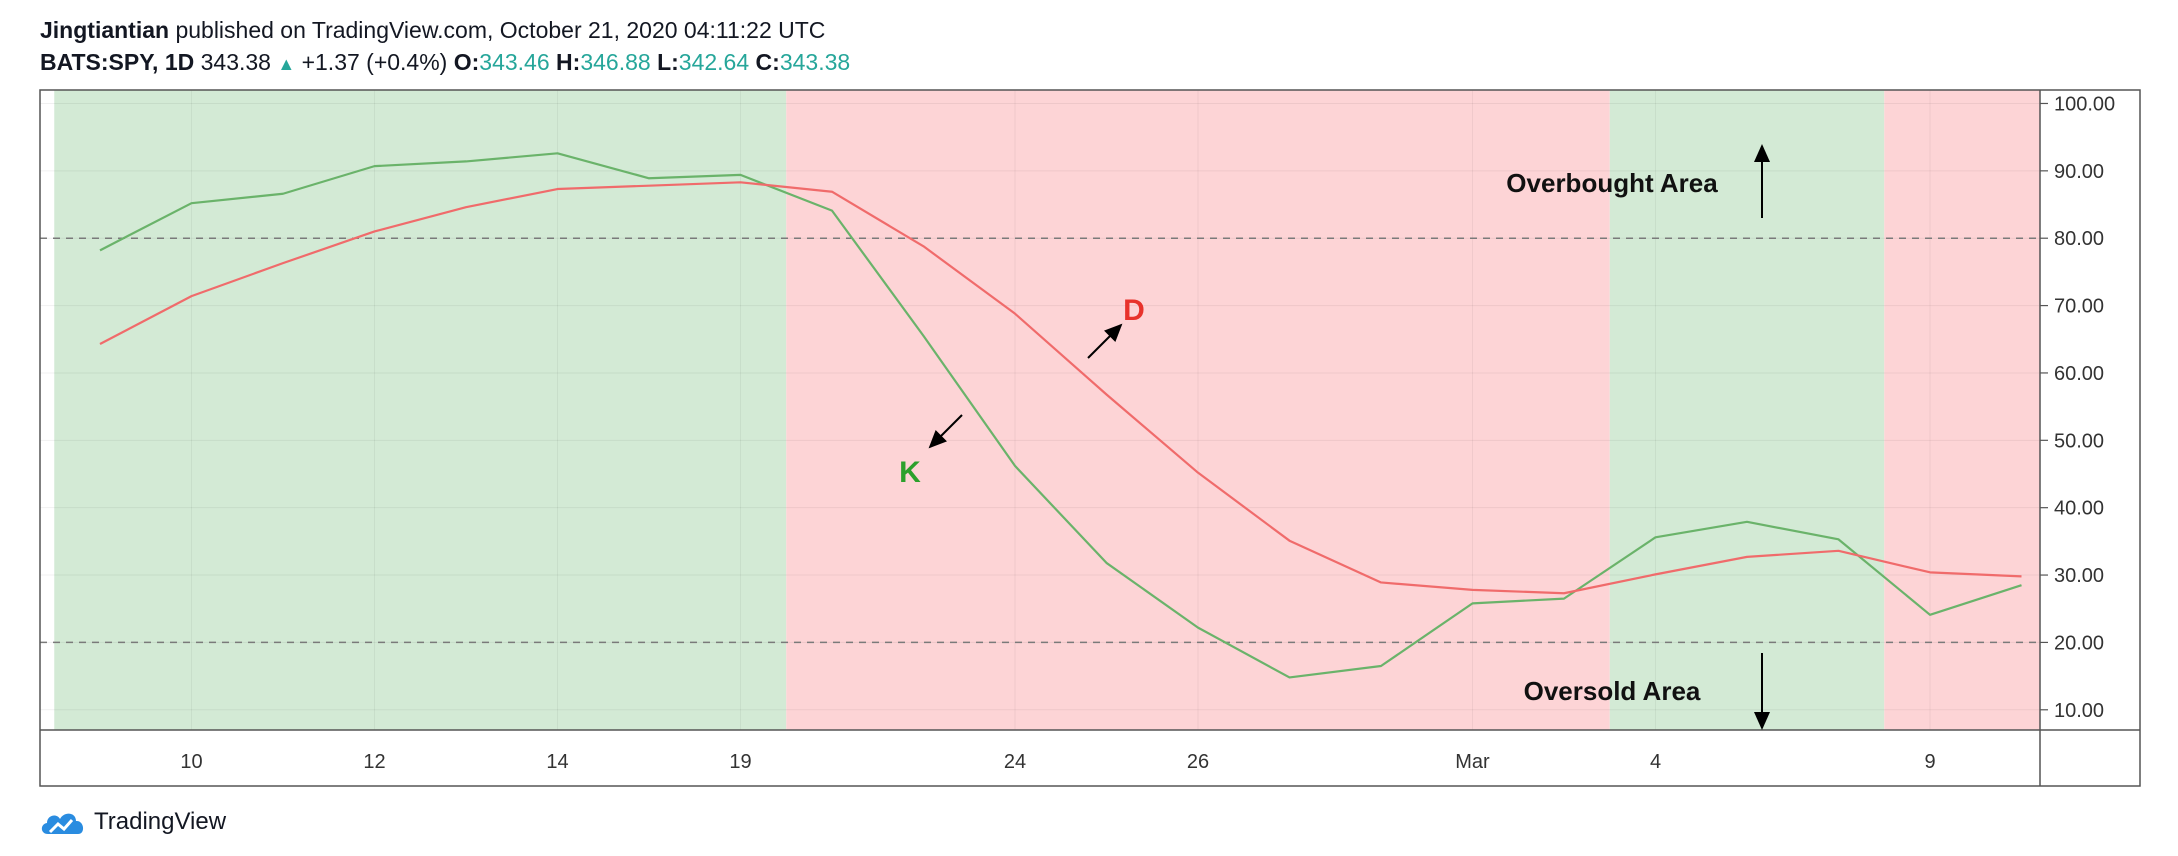 The image size is (2178, 856). What do you see at coordinates (1655, 762) in the screenshot?
I see `x-tick-label: 4` at bounding box center [1655, 762].